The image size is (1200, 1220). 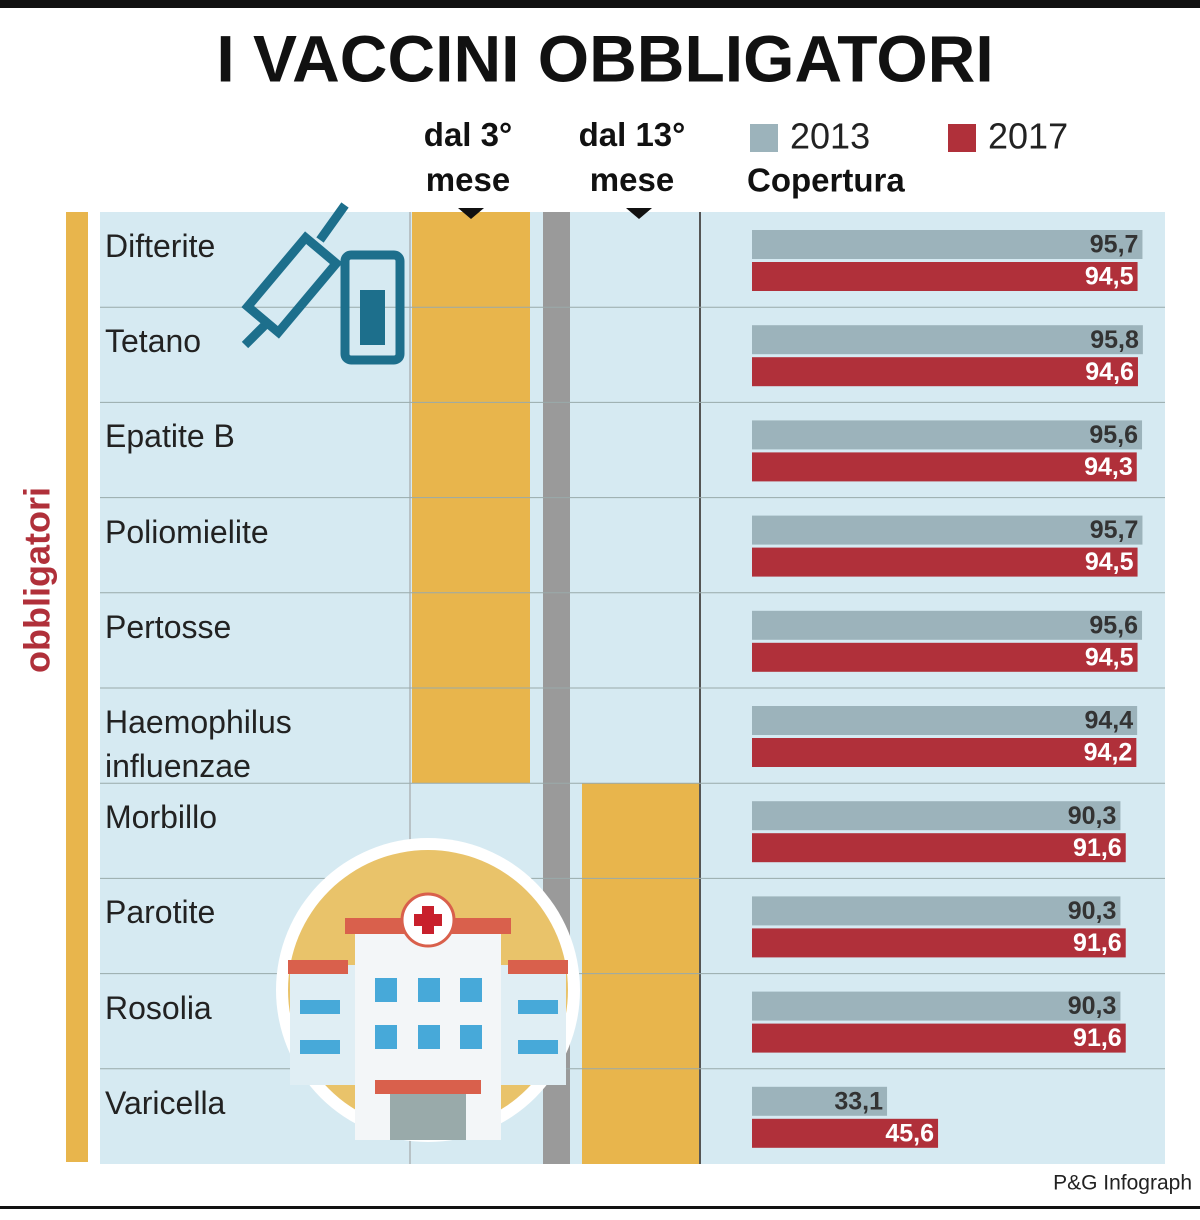 What do you see at coordinates (1114, 340) in the screenshot?
I see `value-label: 95,8` at bounding box center [1114, 340].